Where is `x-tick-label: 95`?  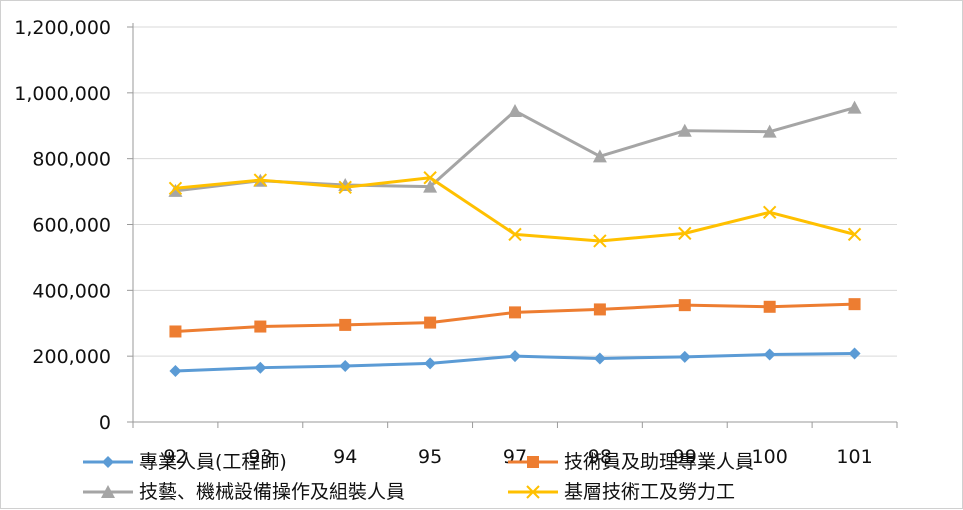 x-tick-label: 95 is located at coordinates (430, 457).